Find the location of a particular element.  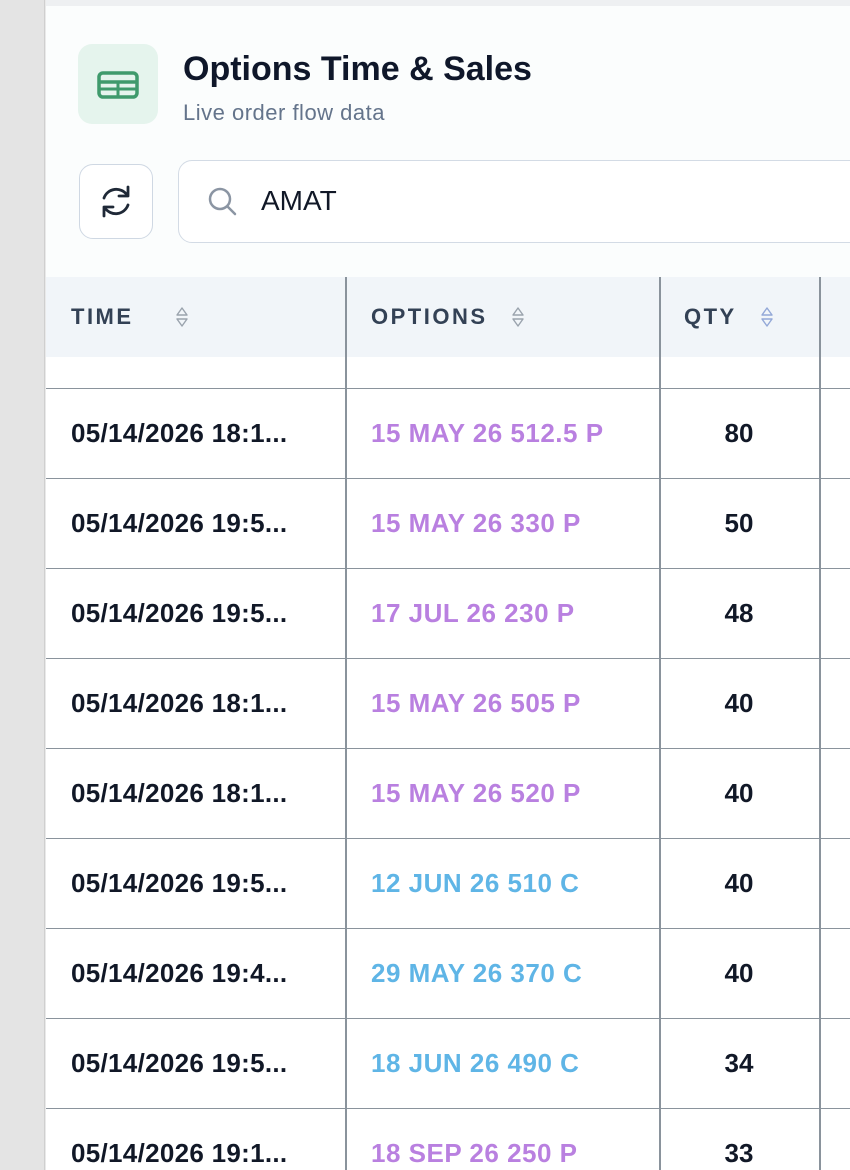

column-header: QTY is located at coordinates (710, 316).